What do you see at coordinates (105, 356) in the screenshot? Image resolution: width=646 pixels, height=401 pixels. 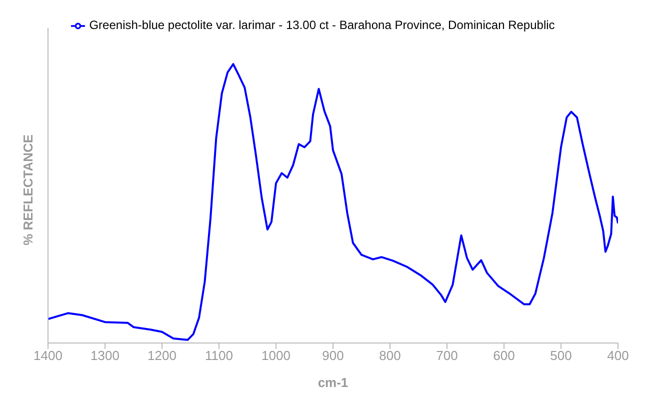 I see `x-tick-label: 1300` at bounding box center [105, 356].